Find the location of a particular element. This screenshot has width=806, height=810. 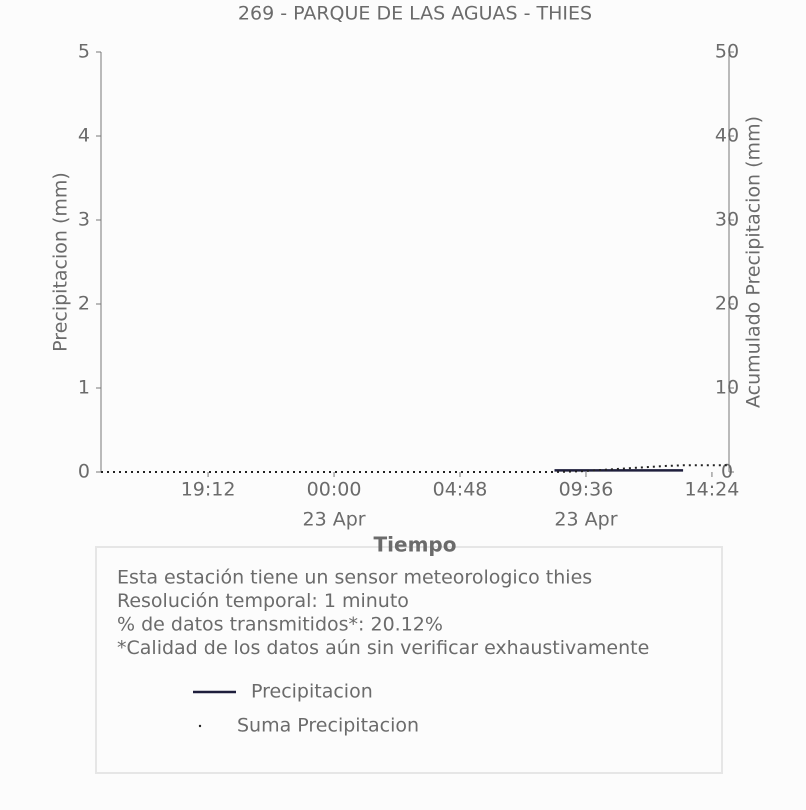

note: % de datos transmitidos*: 20.12% is located at coordinates (280, 625).